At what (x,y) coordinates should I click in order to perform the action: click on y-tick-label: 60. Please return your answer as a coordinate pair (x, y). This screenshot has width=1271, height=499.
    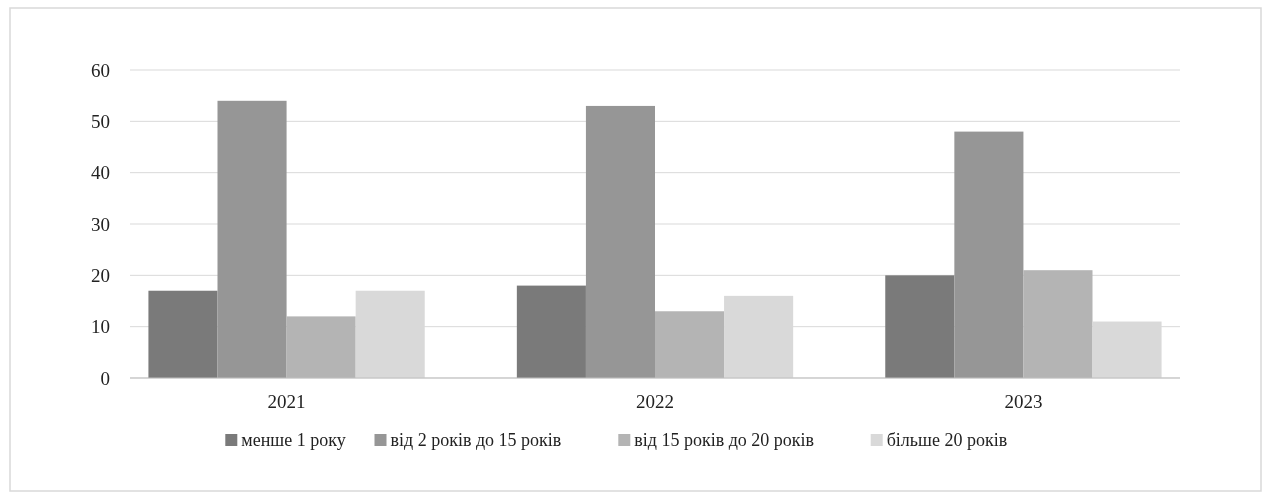
    Looking at the image, I should click on (100, 70).